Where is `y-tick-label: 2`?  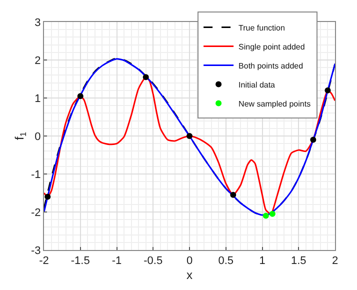
y-tick-label: 2 is located at coordinates (37, 60).